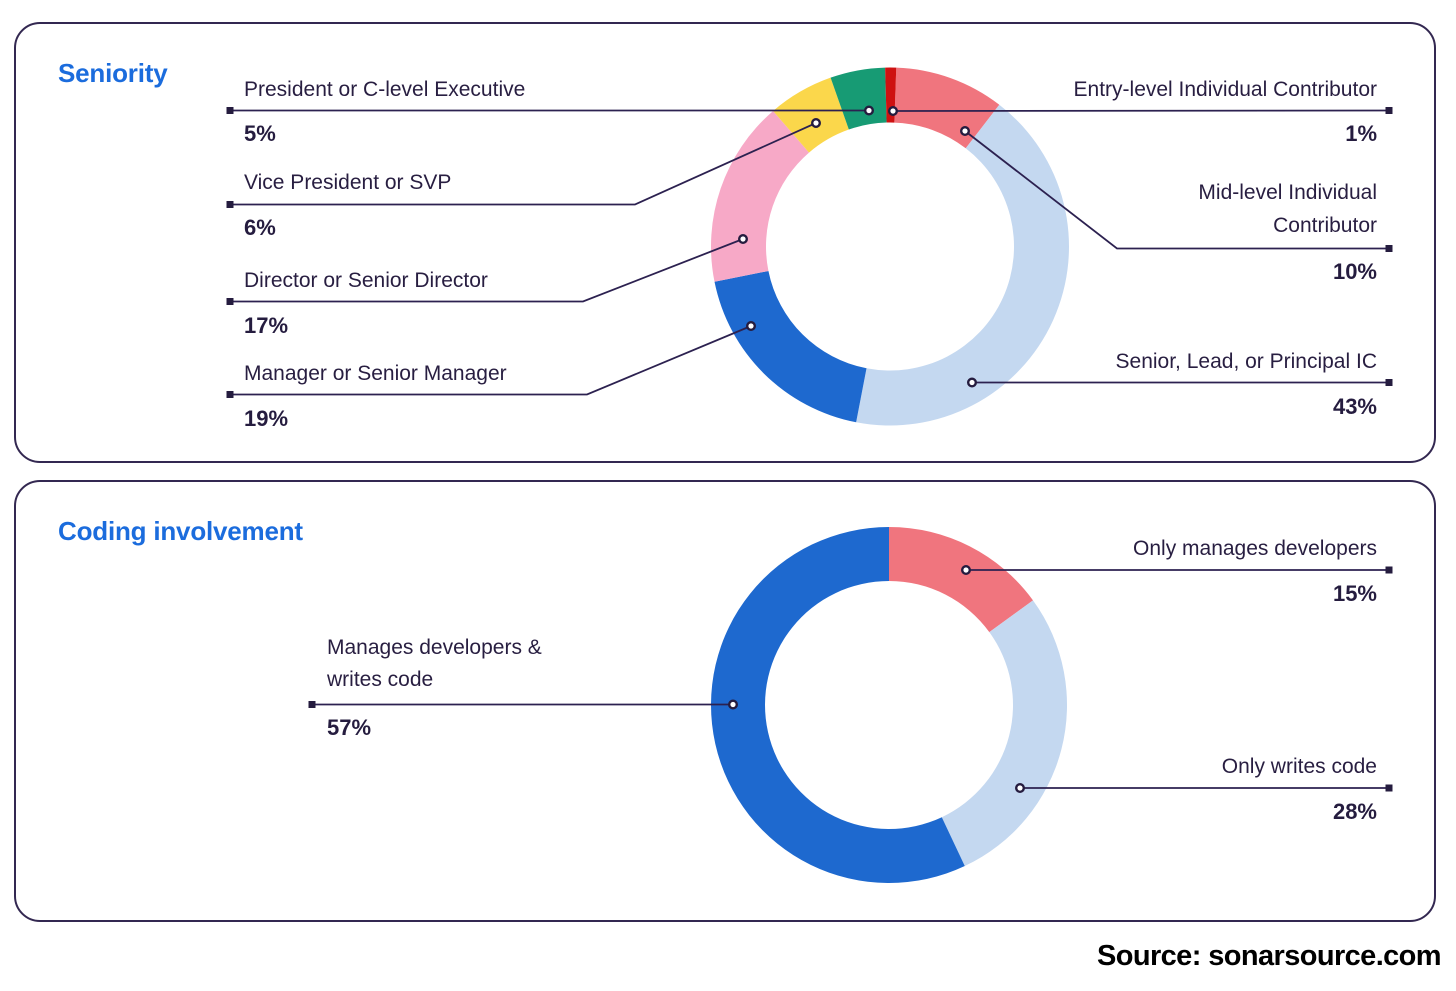  What do you see at coordinates (1225, 110) in the screenshot?
I see `callout-entry-level: Entry-level Individual Contributor 1%` at bounding box center [1225, 110].